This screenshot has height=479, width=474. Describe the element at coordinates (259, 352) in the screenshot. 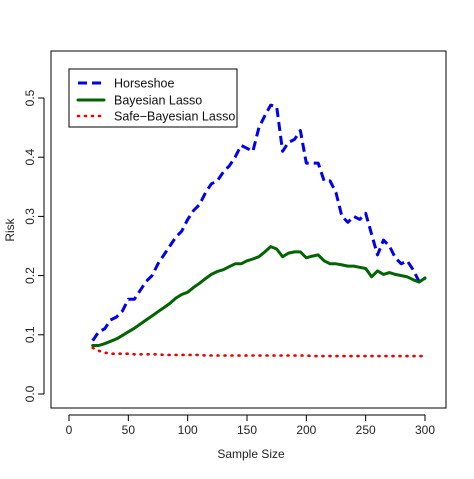

I see `series-line-safe-bayesian-lasso` at that location.